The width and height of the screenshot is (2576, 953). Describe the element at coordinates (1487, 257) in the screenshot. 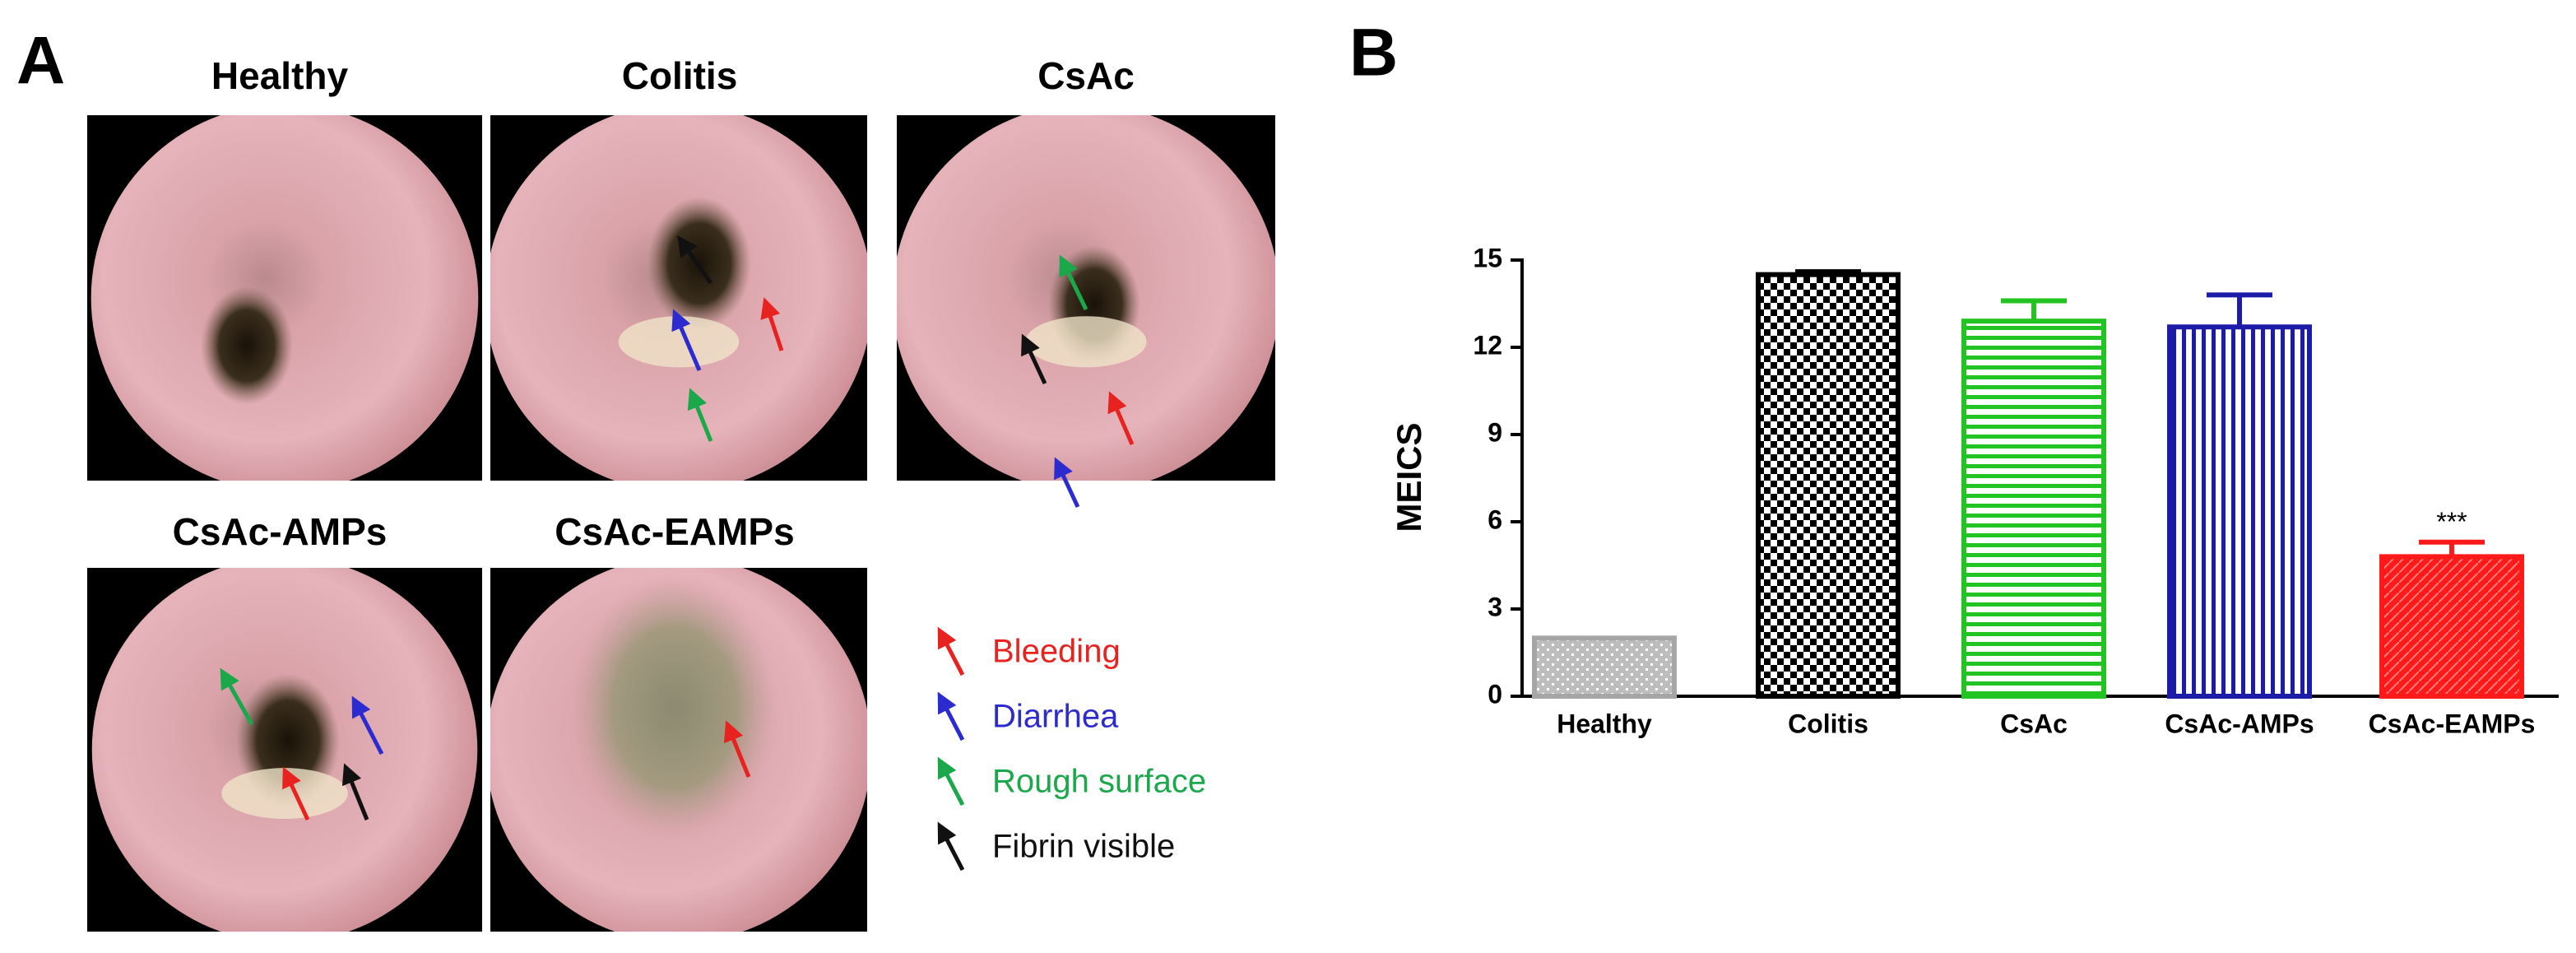

I see `y-tick-label: 15` at that location.